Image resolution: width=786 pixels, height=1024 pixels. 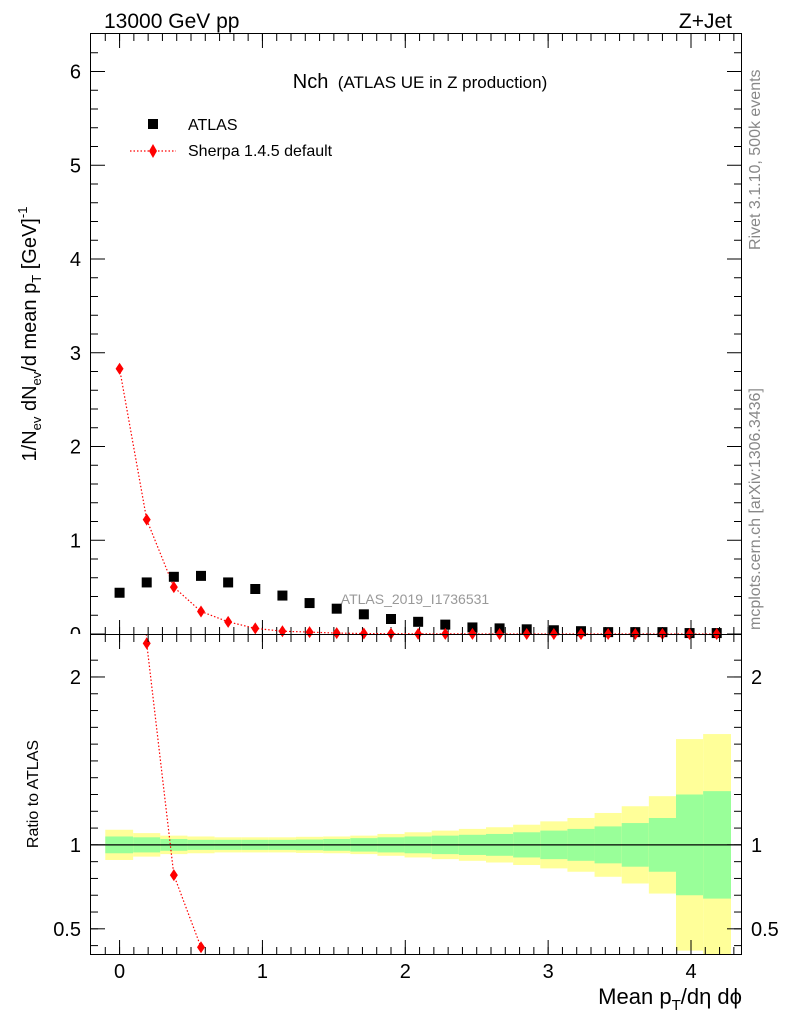 What do you see at coordinates (75, 73) in the screenshot?
I see `main-ytick-label: 6` at bounding box center [75, 73].